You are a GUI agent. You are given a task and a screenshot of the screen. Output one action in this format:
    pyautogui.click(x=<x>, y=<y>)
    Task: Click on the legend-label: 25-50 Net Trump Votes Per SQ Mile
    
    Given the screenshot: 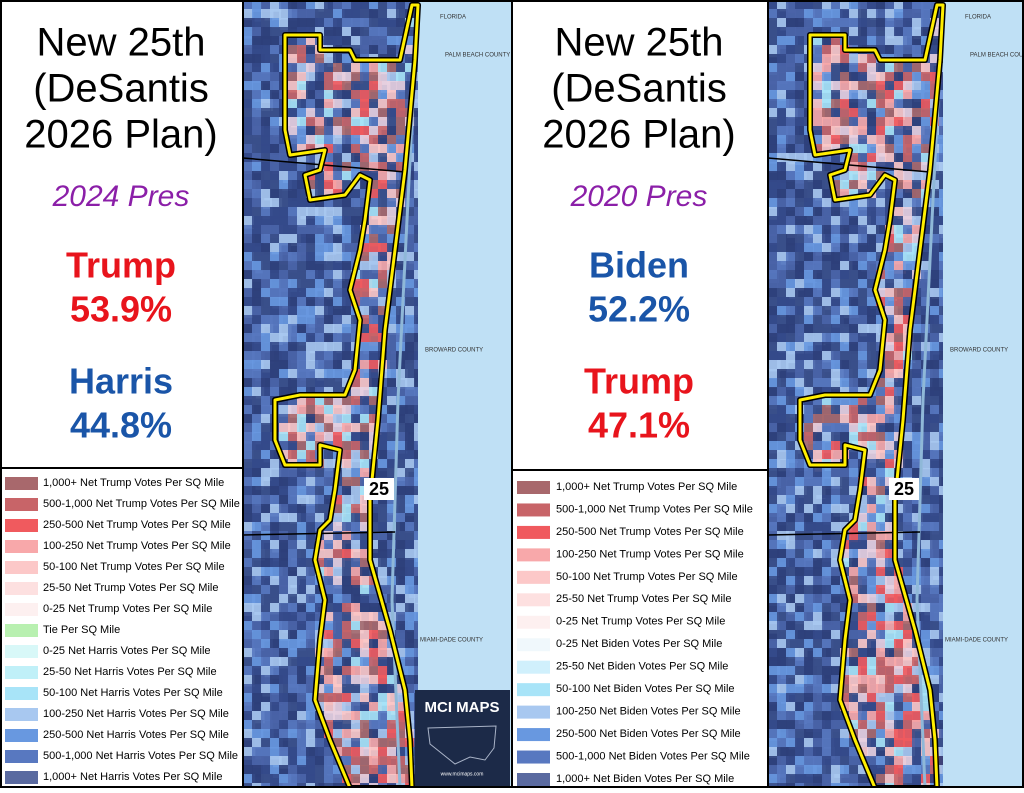 What is the action you would take?
    pyautogui.click(x=130, y=588)
    